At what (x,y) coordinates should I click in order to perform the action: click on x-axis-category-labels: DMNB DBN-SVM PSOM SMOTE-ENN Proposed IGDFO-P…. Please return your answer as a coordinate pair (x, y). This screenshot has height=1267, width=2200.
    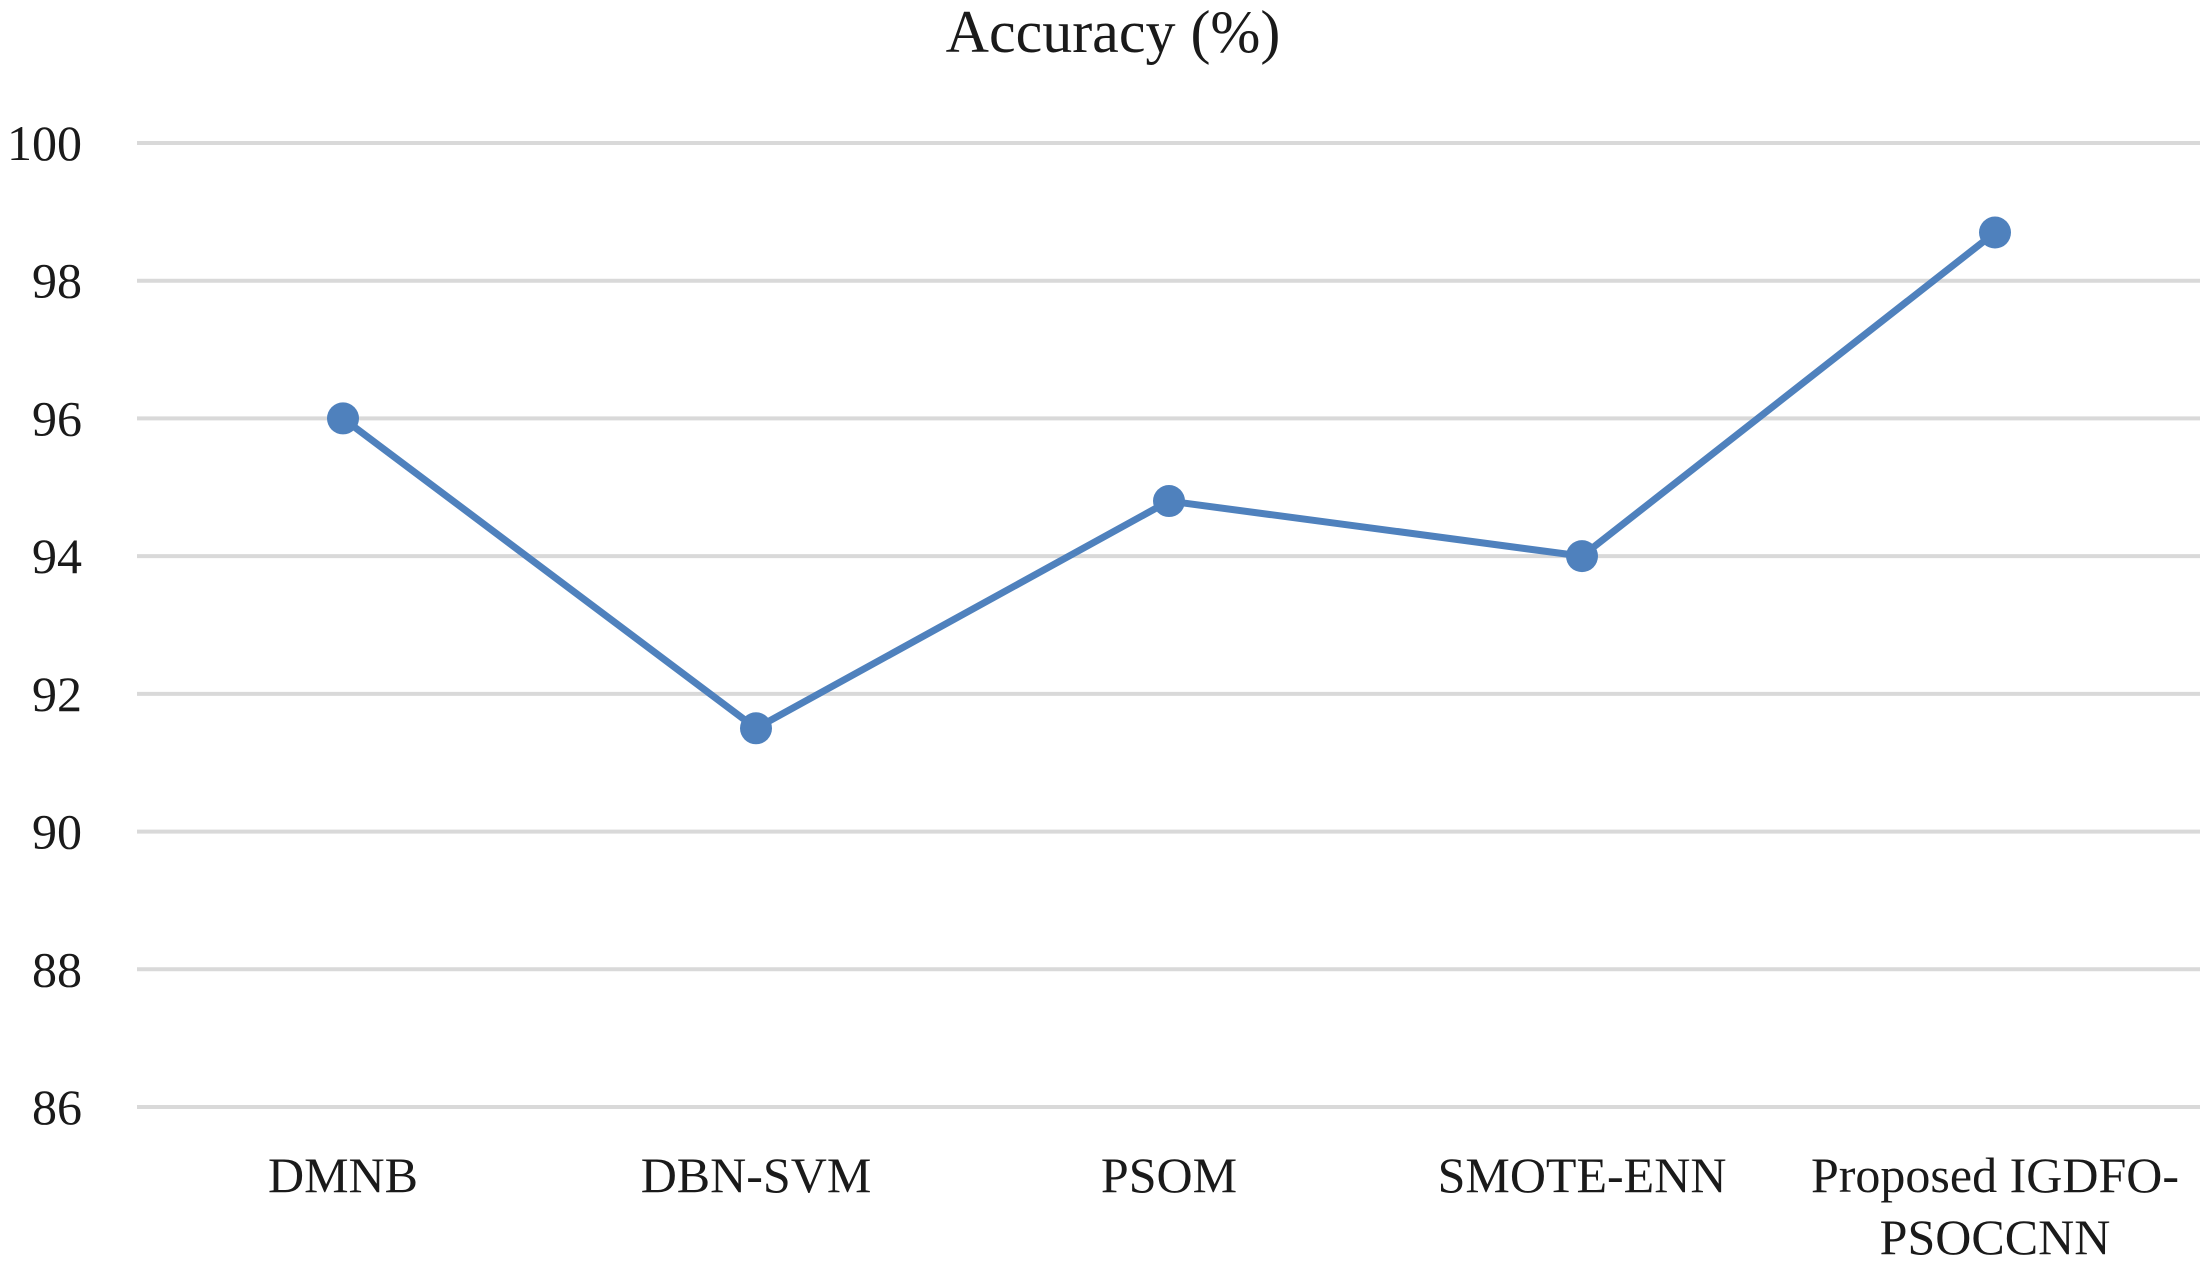
    Looking at the image, I should click on (1223, 1206).